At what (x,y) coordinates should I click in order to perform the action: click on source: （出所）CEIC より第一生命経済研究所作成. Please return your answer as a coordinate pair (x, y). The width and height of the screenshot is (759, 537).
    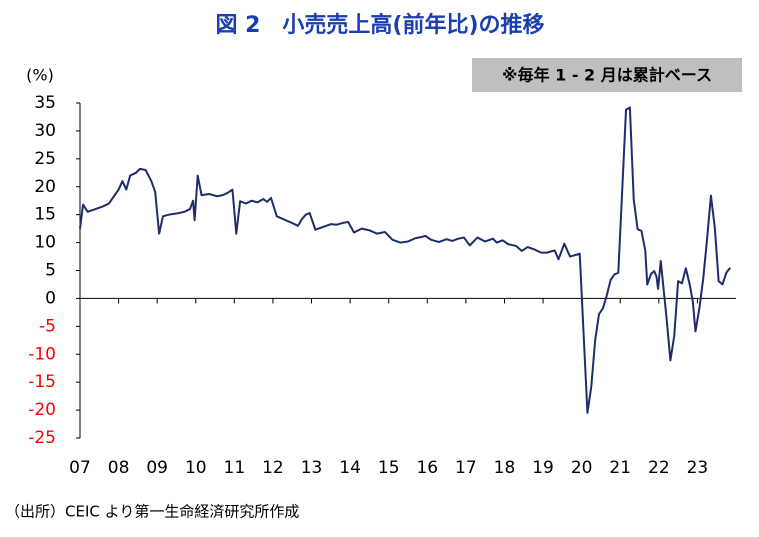
    Looking at the image, I should click on (152, 512).